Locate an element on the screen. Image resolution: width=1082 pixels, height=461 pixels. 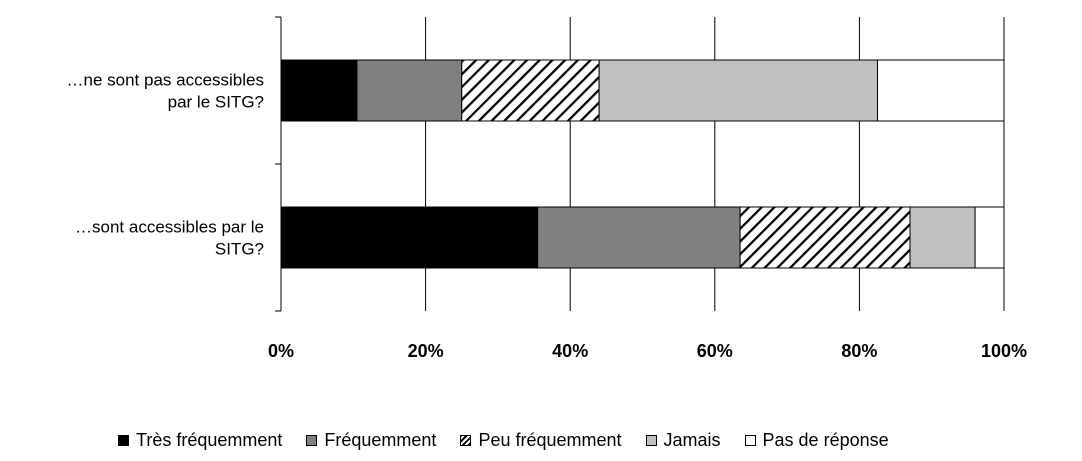
legend-item: Peu fréquemment is located at coordinates (541, 440).